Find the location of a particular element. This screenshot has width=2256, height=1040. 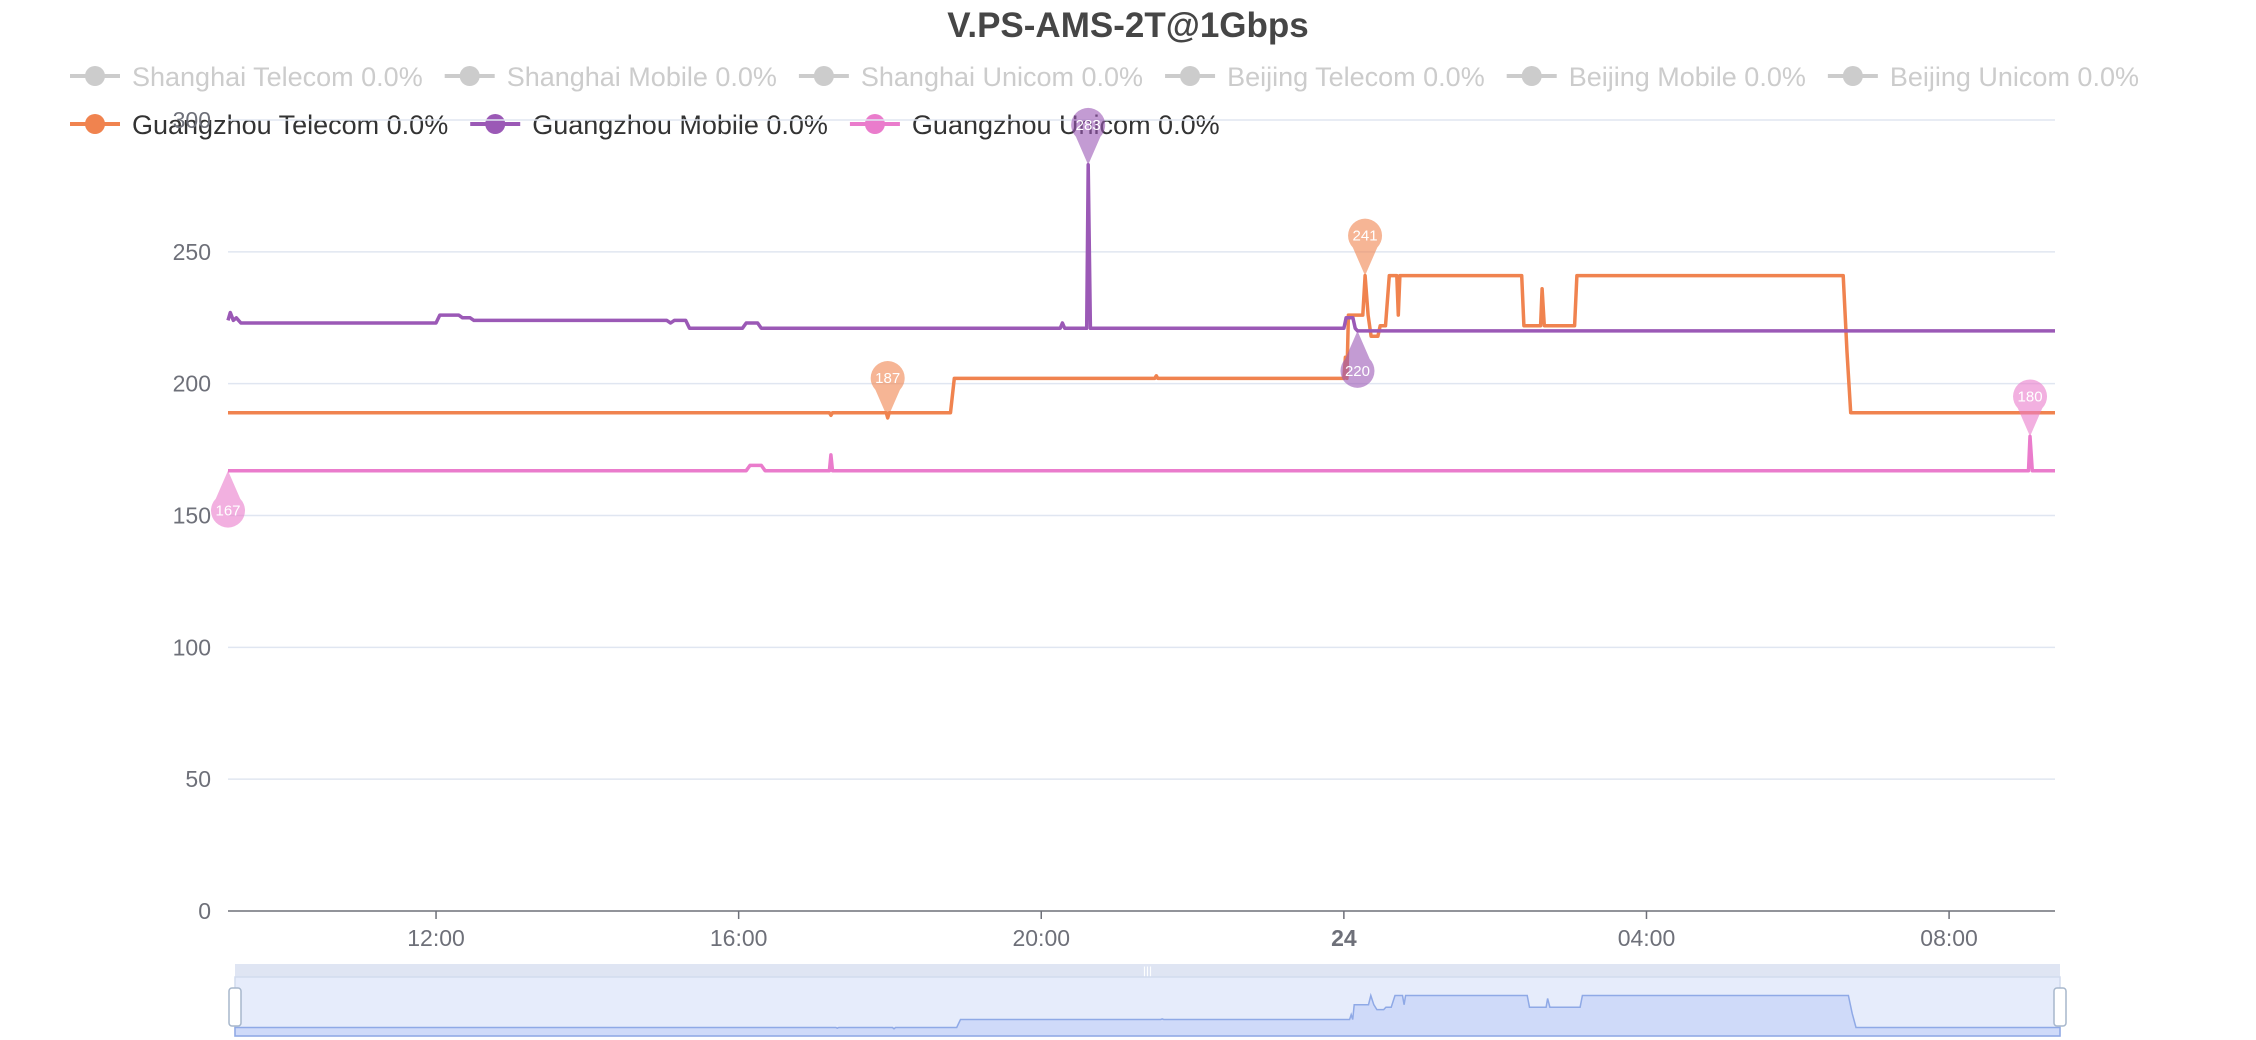

marker-pin: 220 is located at coordinates (1357, 359).